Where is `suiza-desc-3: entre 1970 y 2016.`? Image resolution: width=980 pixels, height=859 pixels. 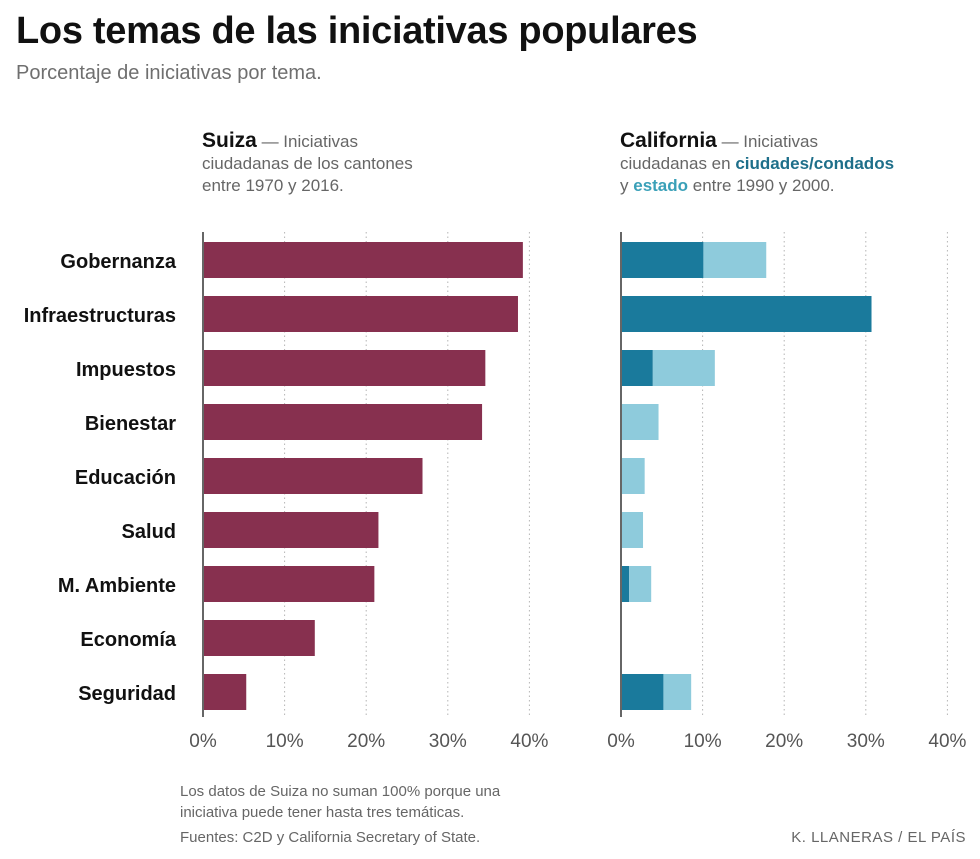
suiza-desc-3: entre 1970 y 2016. is located at coordinates (273, 185).